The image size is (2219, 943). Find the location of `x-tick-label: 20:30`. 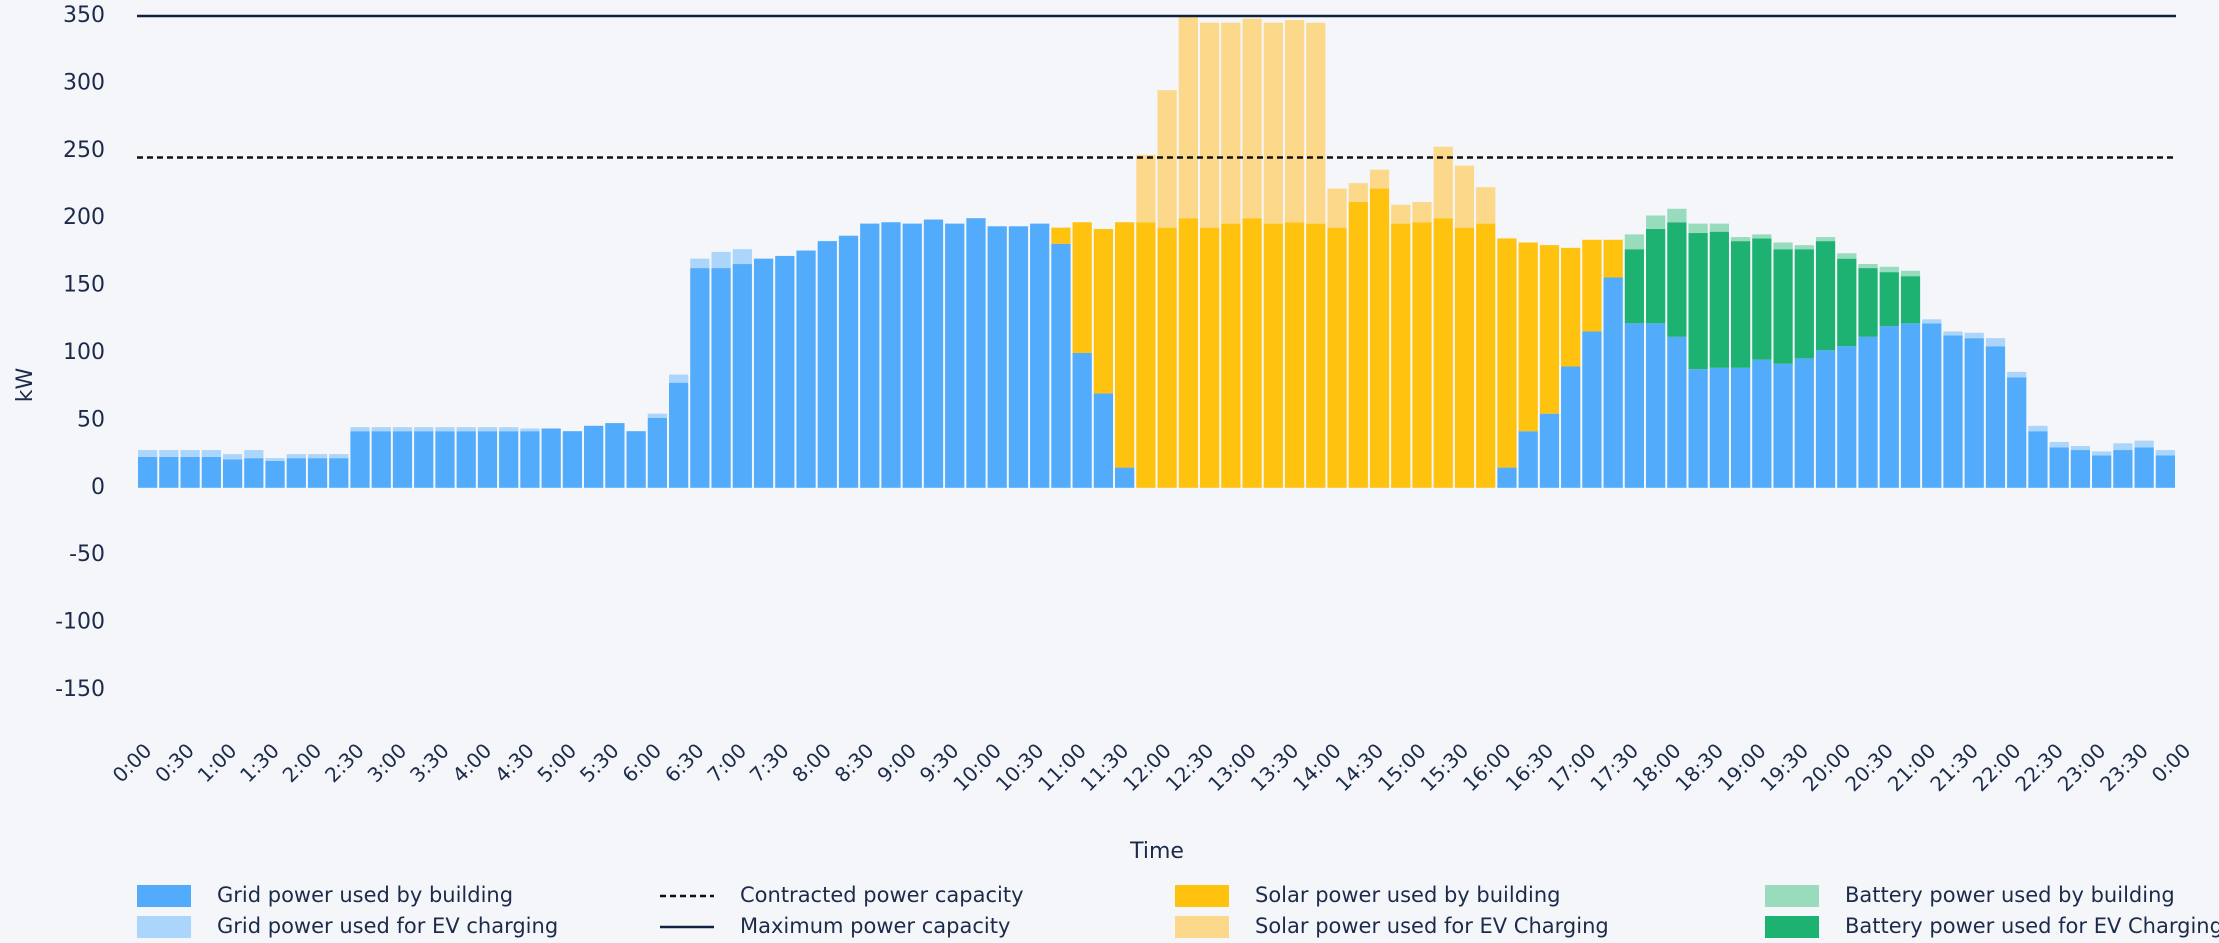

x-tick-label: 20:30 is located at coordinates (1869, 767).